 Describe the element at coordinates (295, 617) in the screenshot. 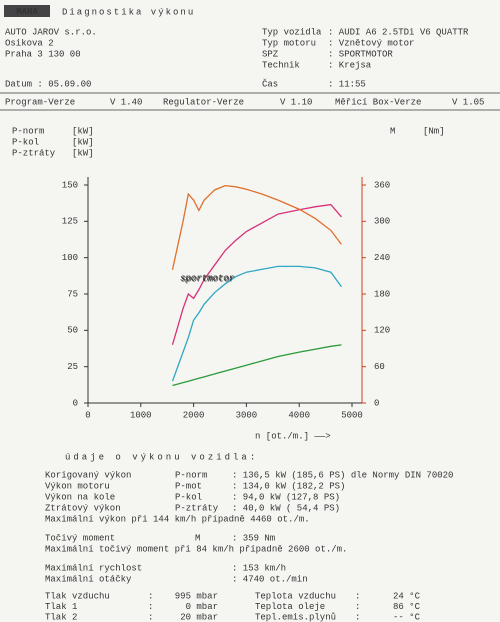

I see `condition-cell: Tepl.emis.plynů` at that location.